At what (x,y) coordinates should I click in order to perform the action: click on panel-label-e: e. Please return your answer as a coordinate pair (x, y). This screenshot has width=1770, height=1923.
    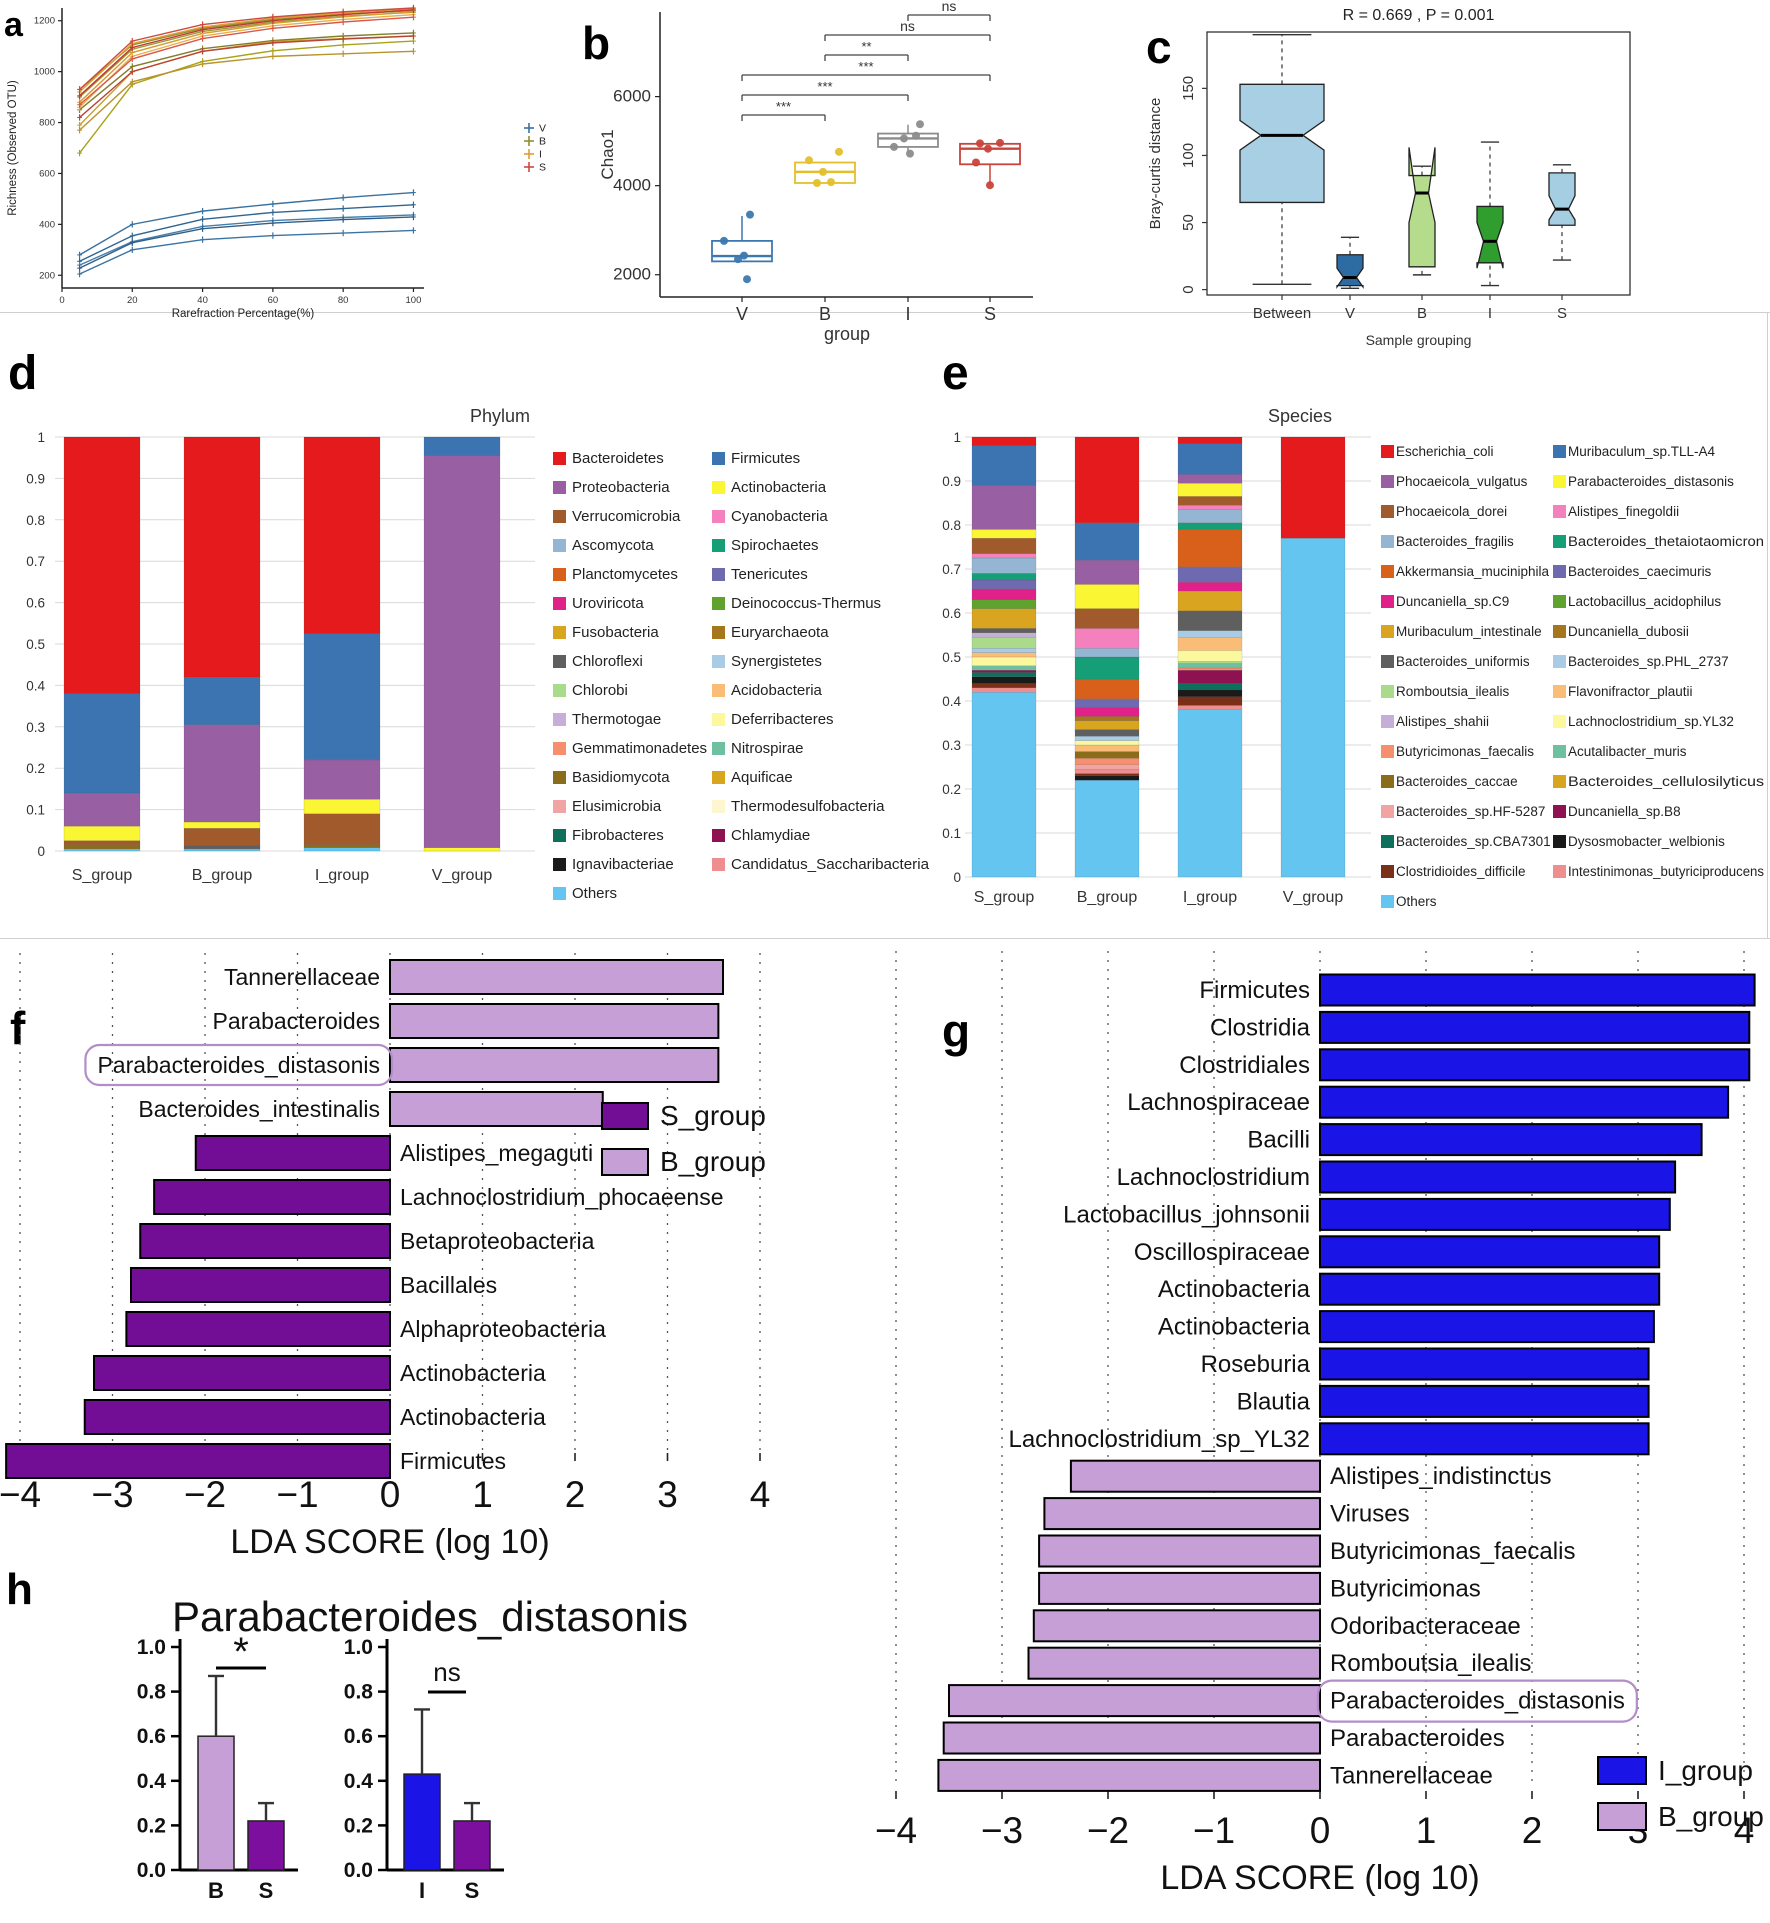
    Looking at the image, I should click on (955, 373).